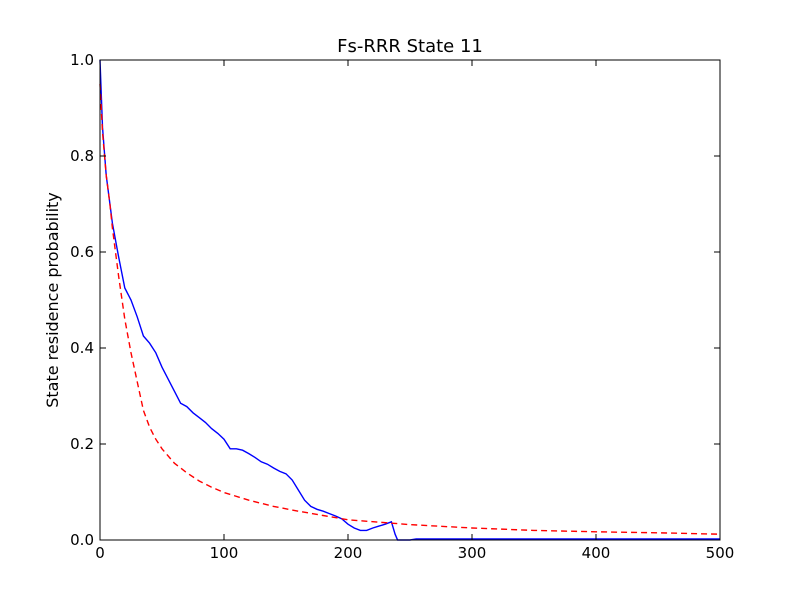 The height and width of the screenshot is (600, 800). What do you see at coordinates (472, 553) in the screenshot?
I see `x-tick-label: 300` at bounding box center [472, 553].